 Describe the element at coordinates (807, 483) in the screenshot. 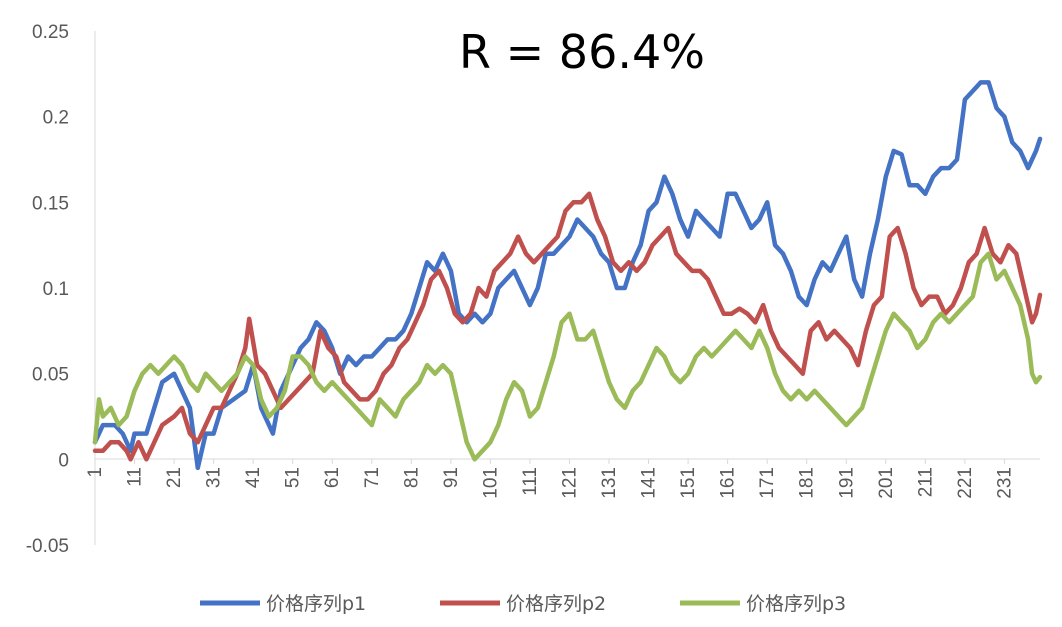

I see `x-tick-label: 181` at that location.